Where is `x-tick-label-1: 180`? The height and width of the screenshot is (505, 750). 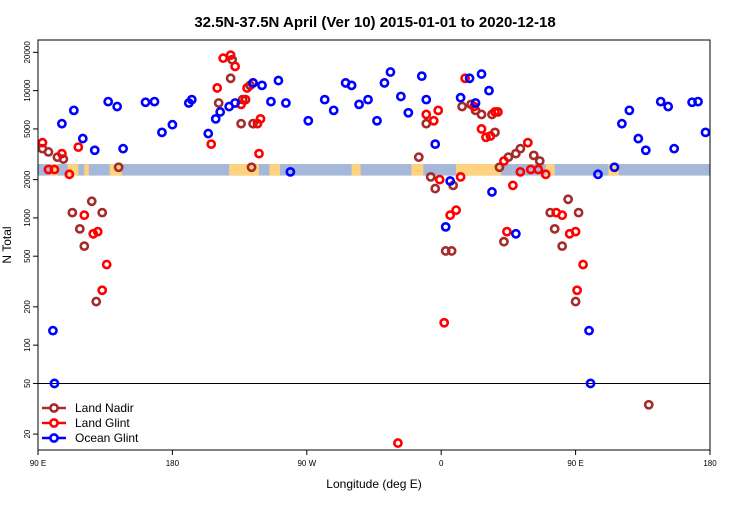
x-tick-label-1: 180 is located at coordinates (173, 463).